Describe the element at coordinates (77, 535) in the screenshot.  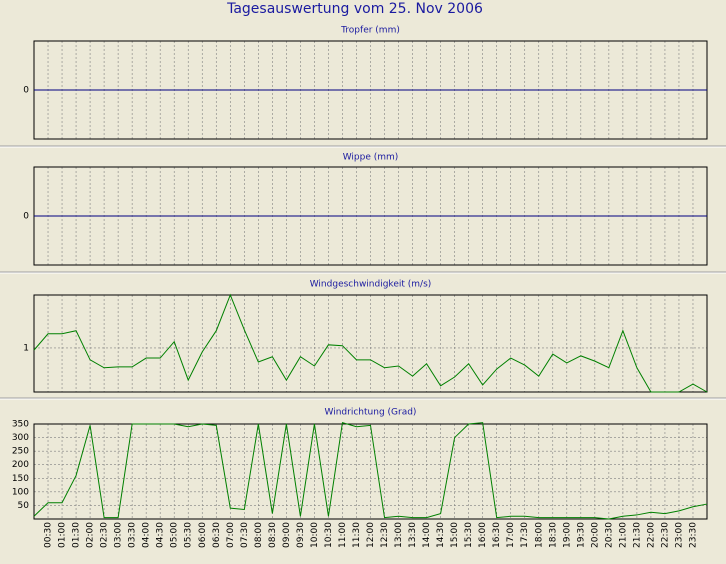
I see `x-tick-label: 01:30` at that location.